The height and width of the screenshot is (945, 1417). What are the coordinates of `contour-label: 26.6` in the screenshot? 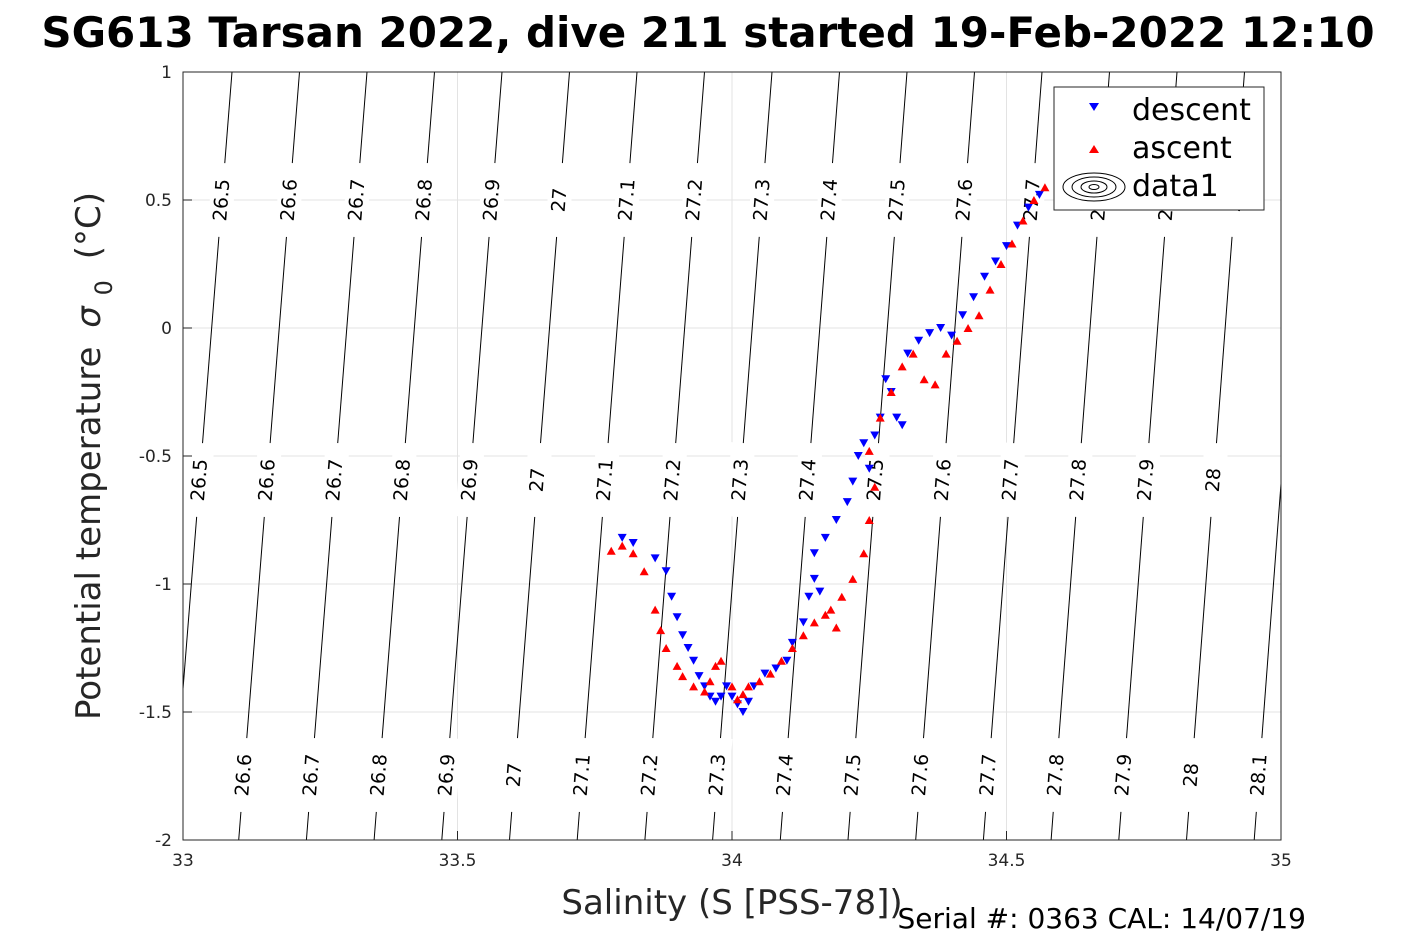 It's located at (243, 775).